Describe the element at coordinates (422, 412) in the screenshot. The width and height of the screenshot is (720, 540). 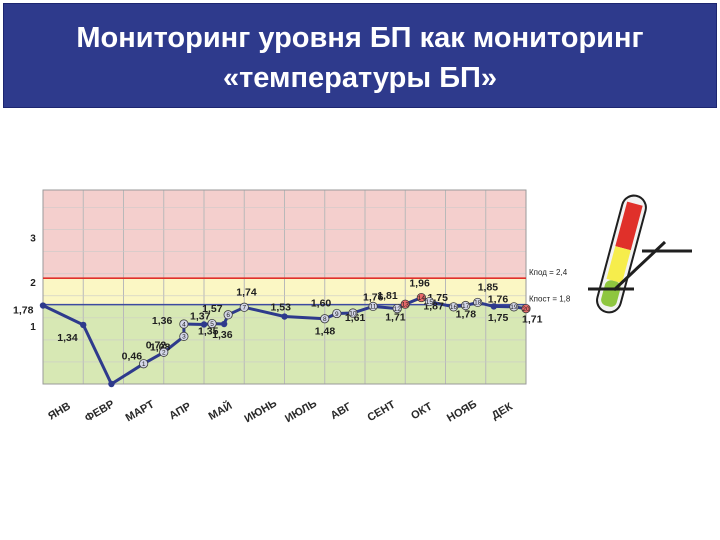
I see `x-tick-label: ОКТ` at that location.